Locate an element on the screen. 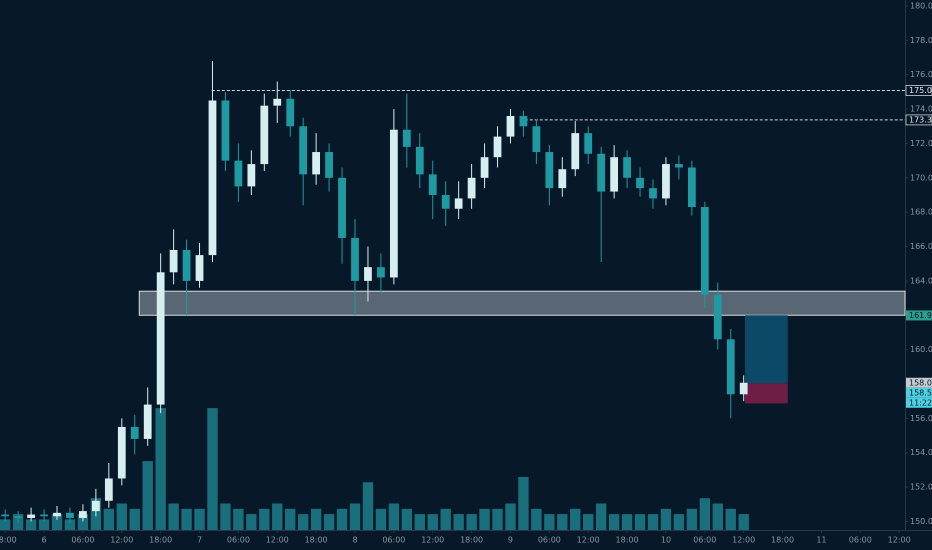 Image resolution: width=932 pixels, height=550 pixels. level-tag is located at coordinates (918, 120).